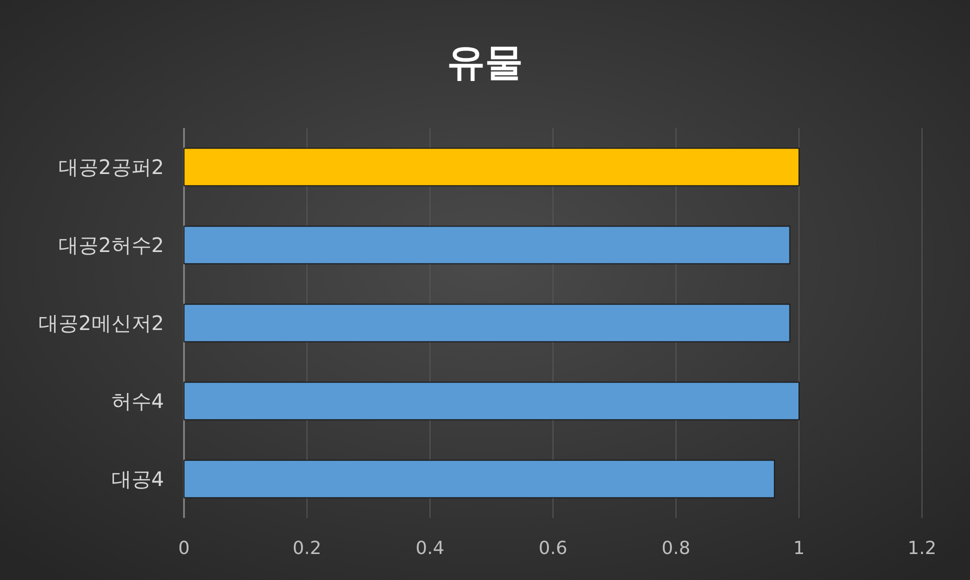  I want to click on x-tick-label: 0.6, so click(553, 548).